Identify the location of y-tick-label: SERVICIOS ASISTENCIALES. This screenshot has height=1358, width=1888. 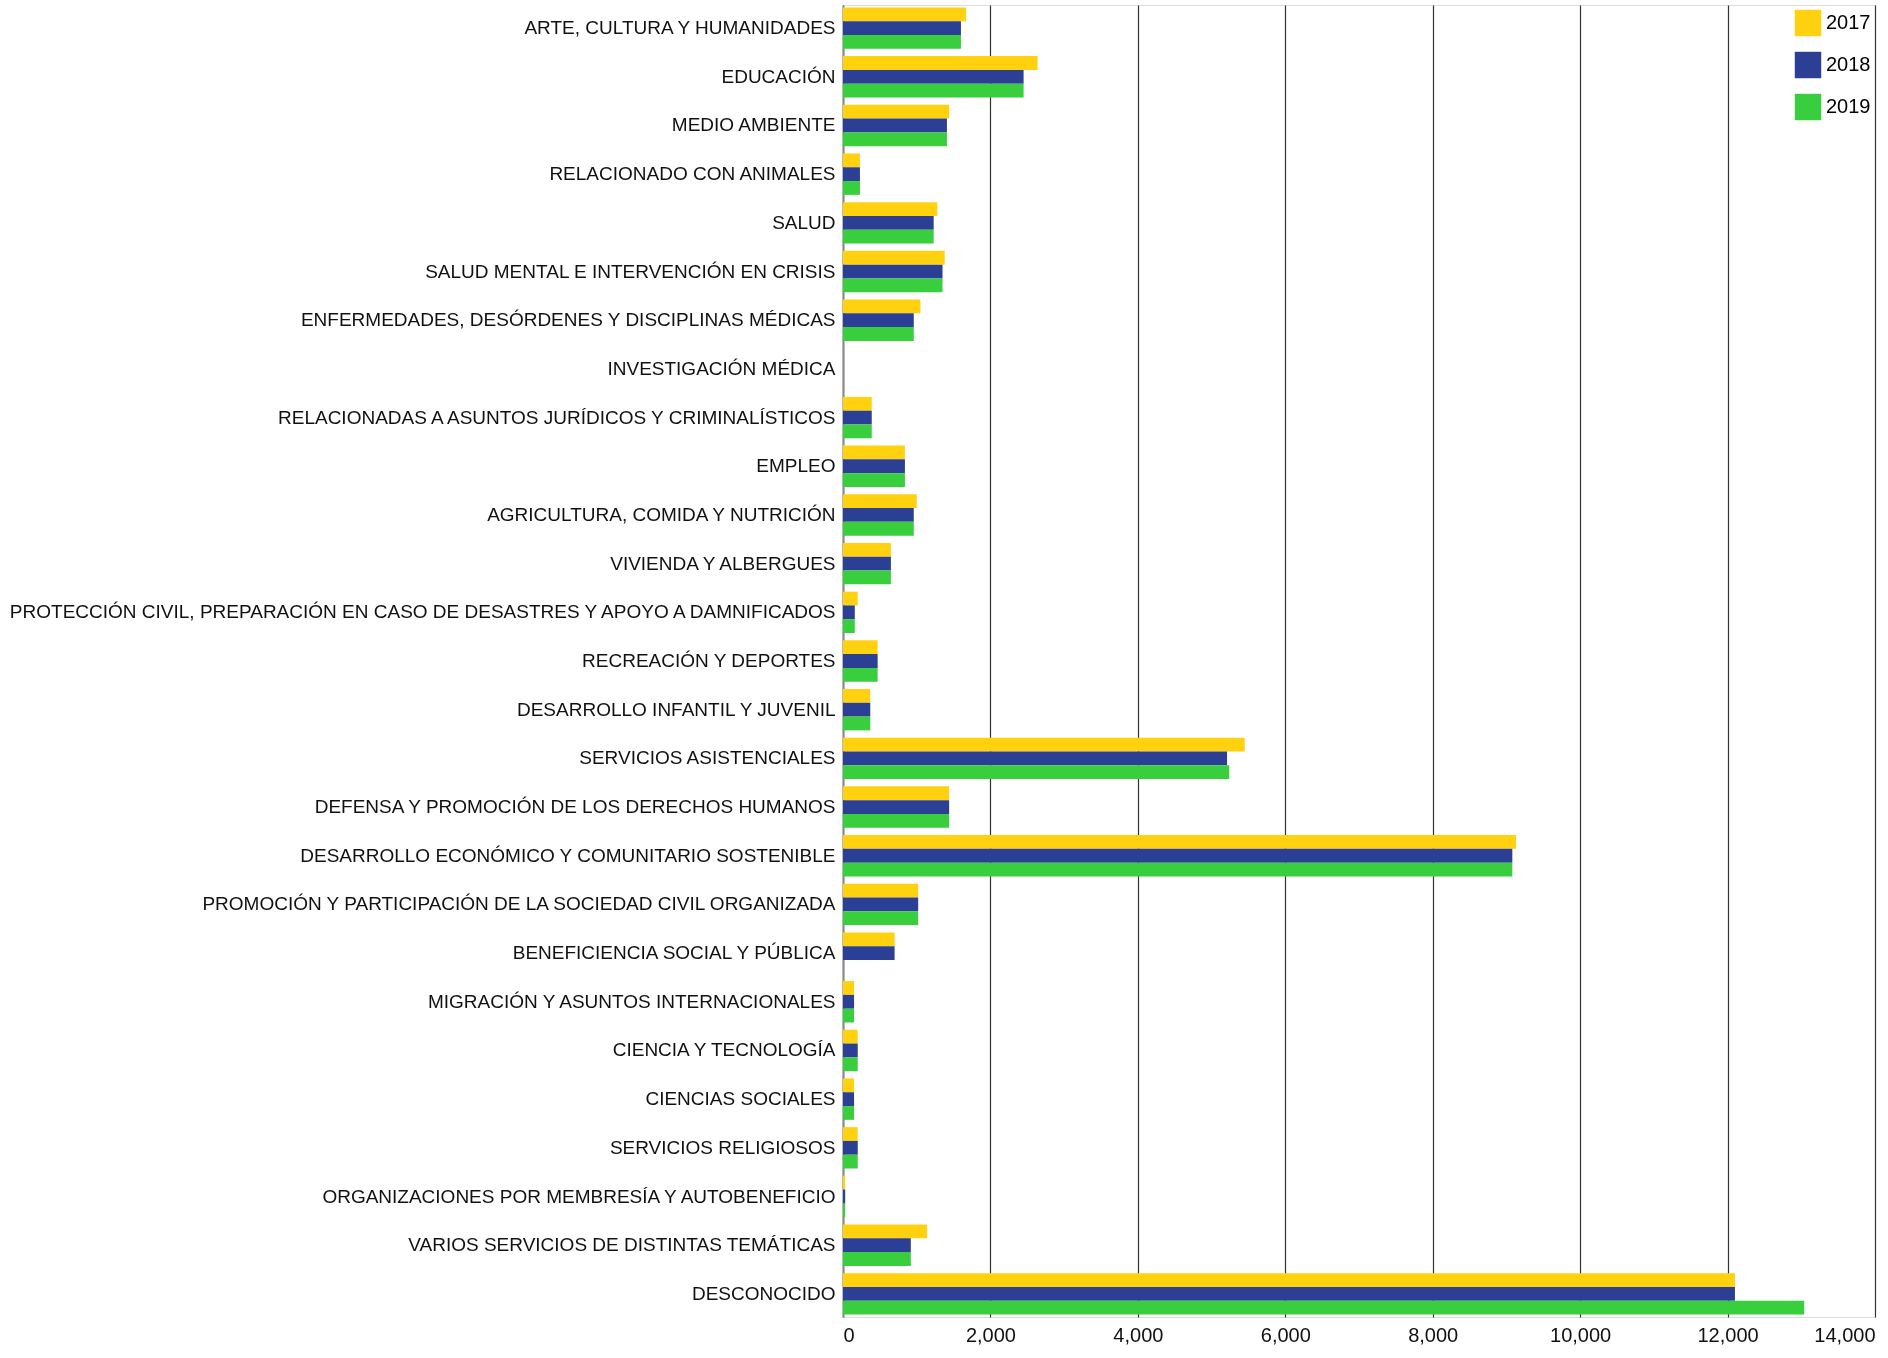
(707, 758).